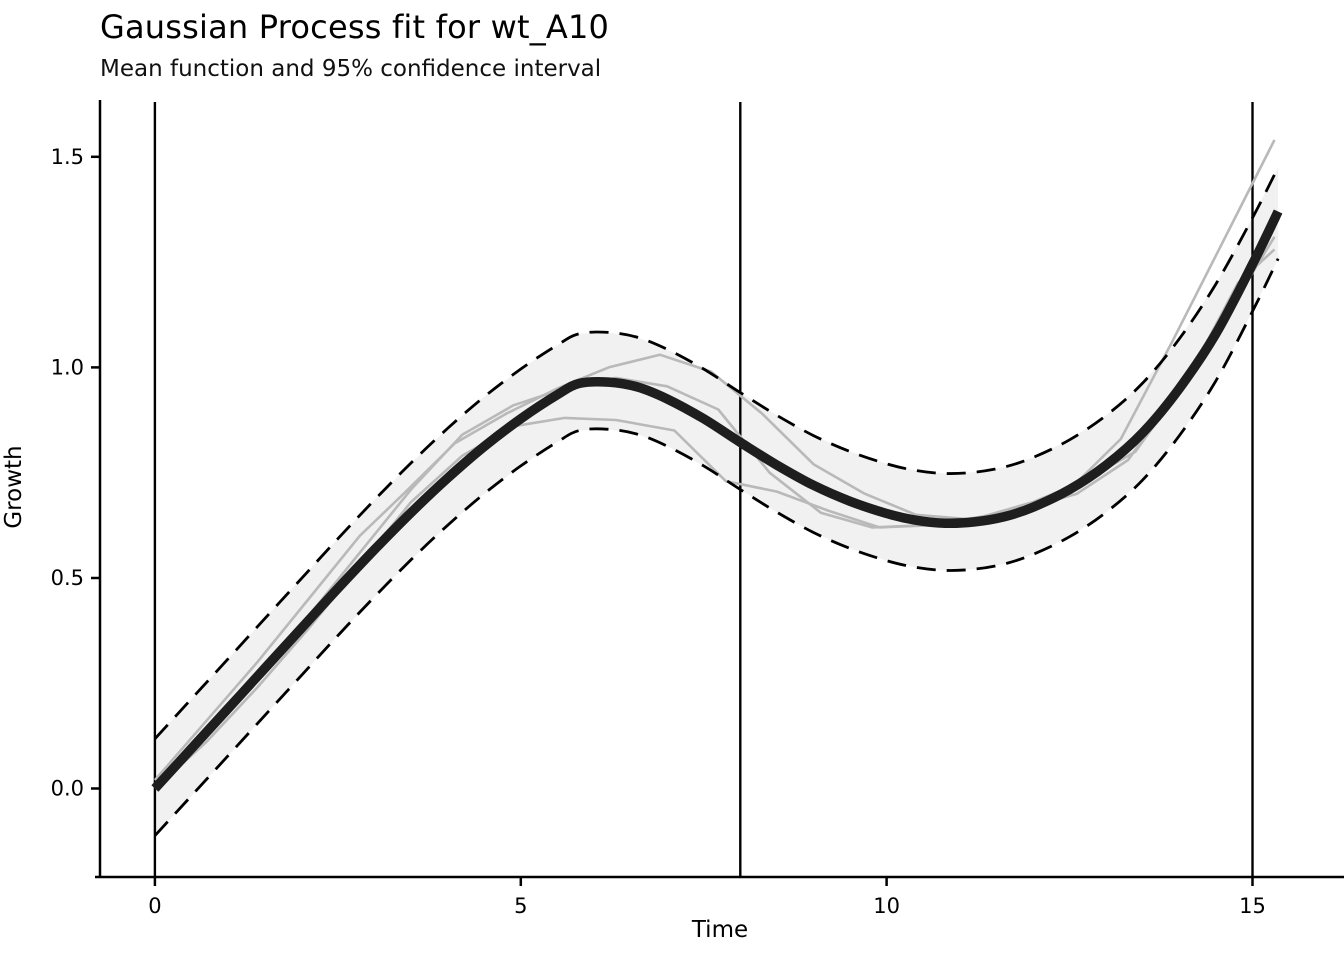 The image size is (1344, 960). I want to click on y-tick-label: 0.5, so click(67, 578).